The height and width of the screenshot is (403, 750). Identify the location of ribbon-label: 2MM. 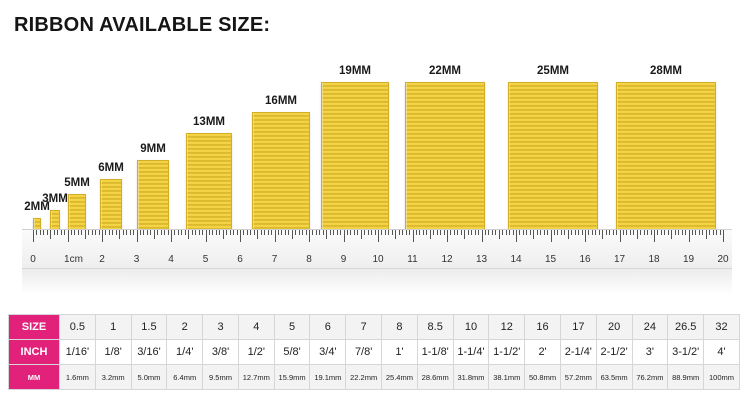
(37, 206).